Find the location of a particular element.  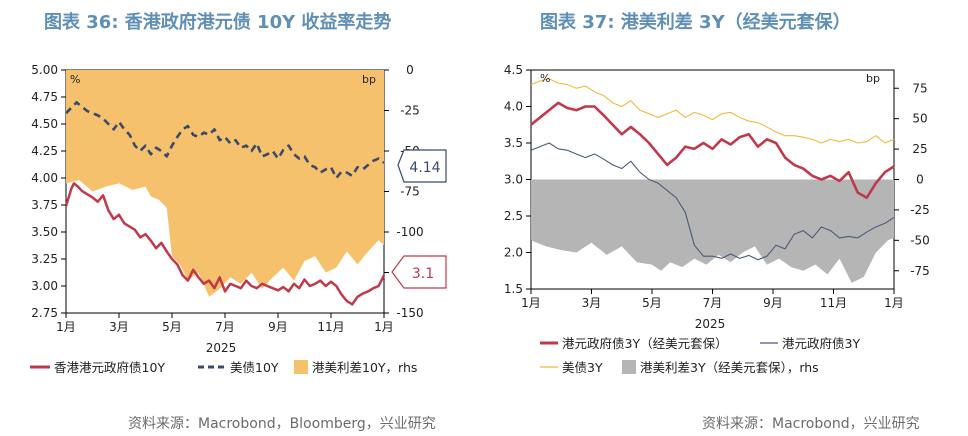

y-tick-label: 3.25 is located at coordinates (44, 259).